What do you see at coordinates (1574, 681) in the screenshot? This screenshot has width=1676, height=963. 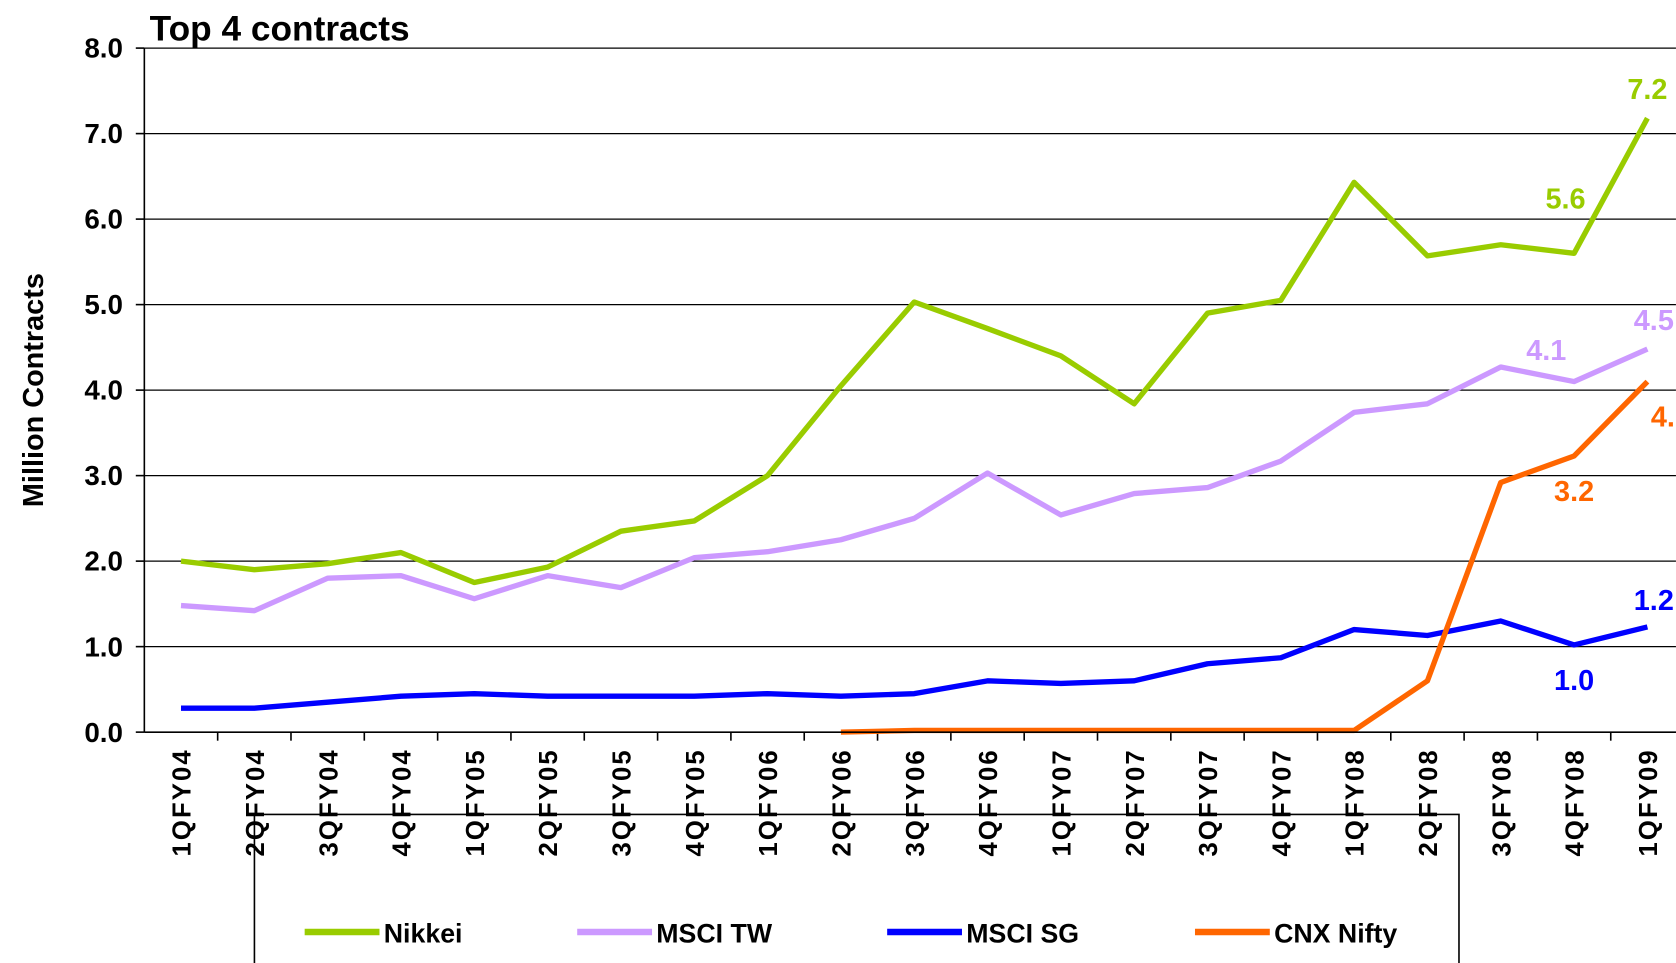 I see `data-label: 1.0` at bounding box center [1574, 681].